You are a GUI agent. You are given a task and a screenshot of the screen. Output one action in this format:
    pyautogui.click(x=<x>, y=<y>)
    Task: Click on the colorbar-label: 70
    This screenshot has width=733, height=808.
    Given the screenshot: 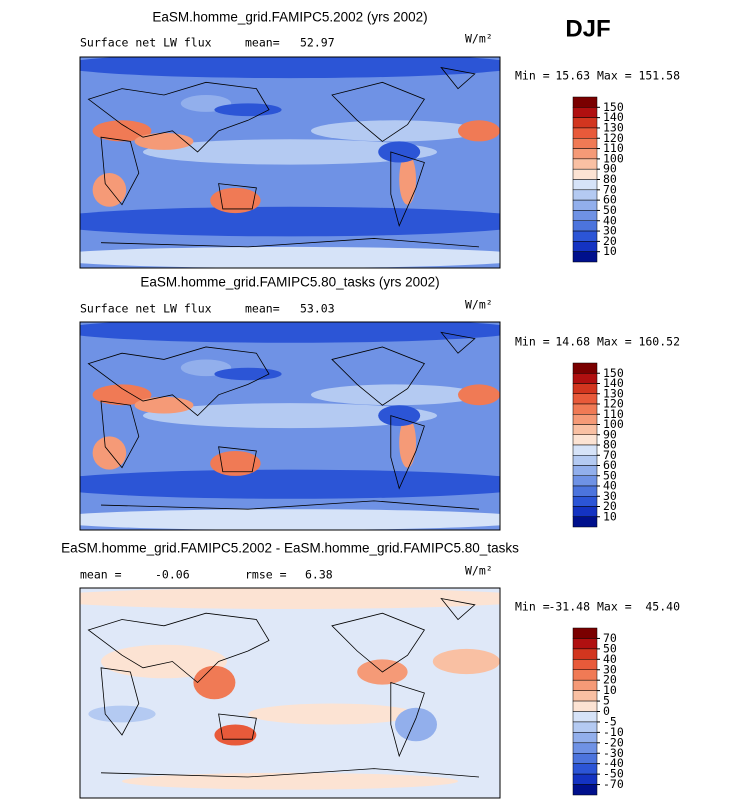 What is the action you would take?
    pyautogui.click(x=610, y=189)
    